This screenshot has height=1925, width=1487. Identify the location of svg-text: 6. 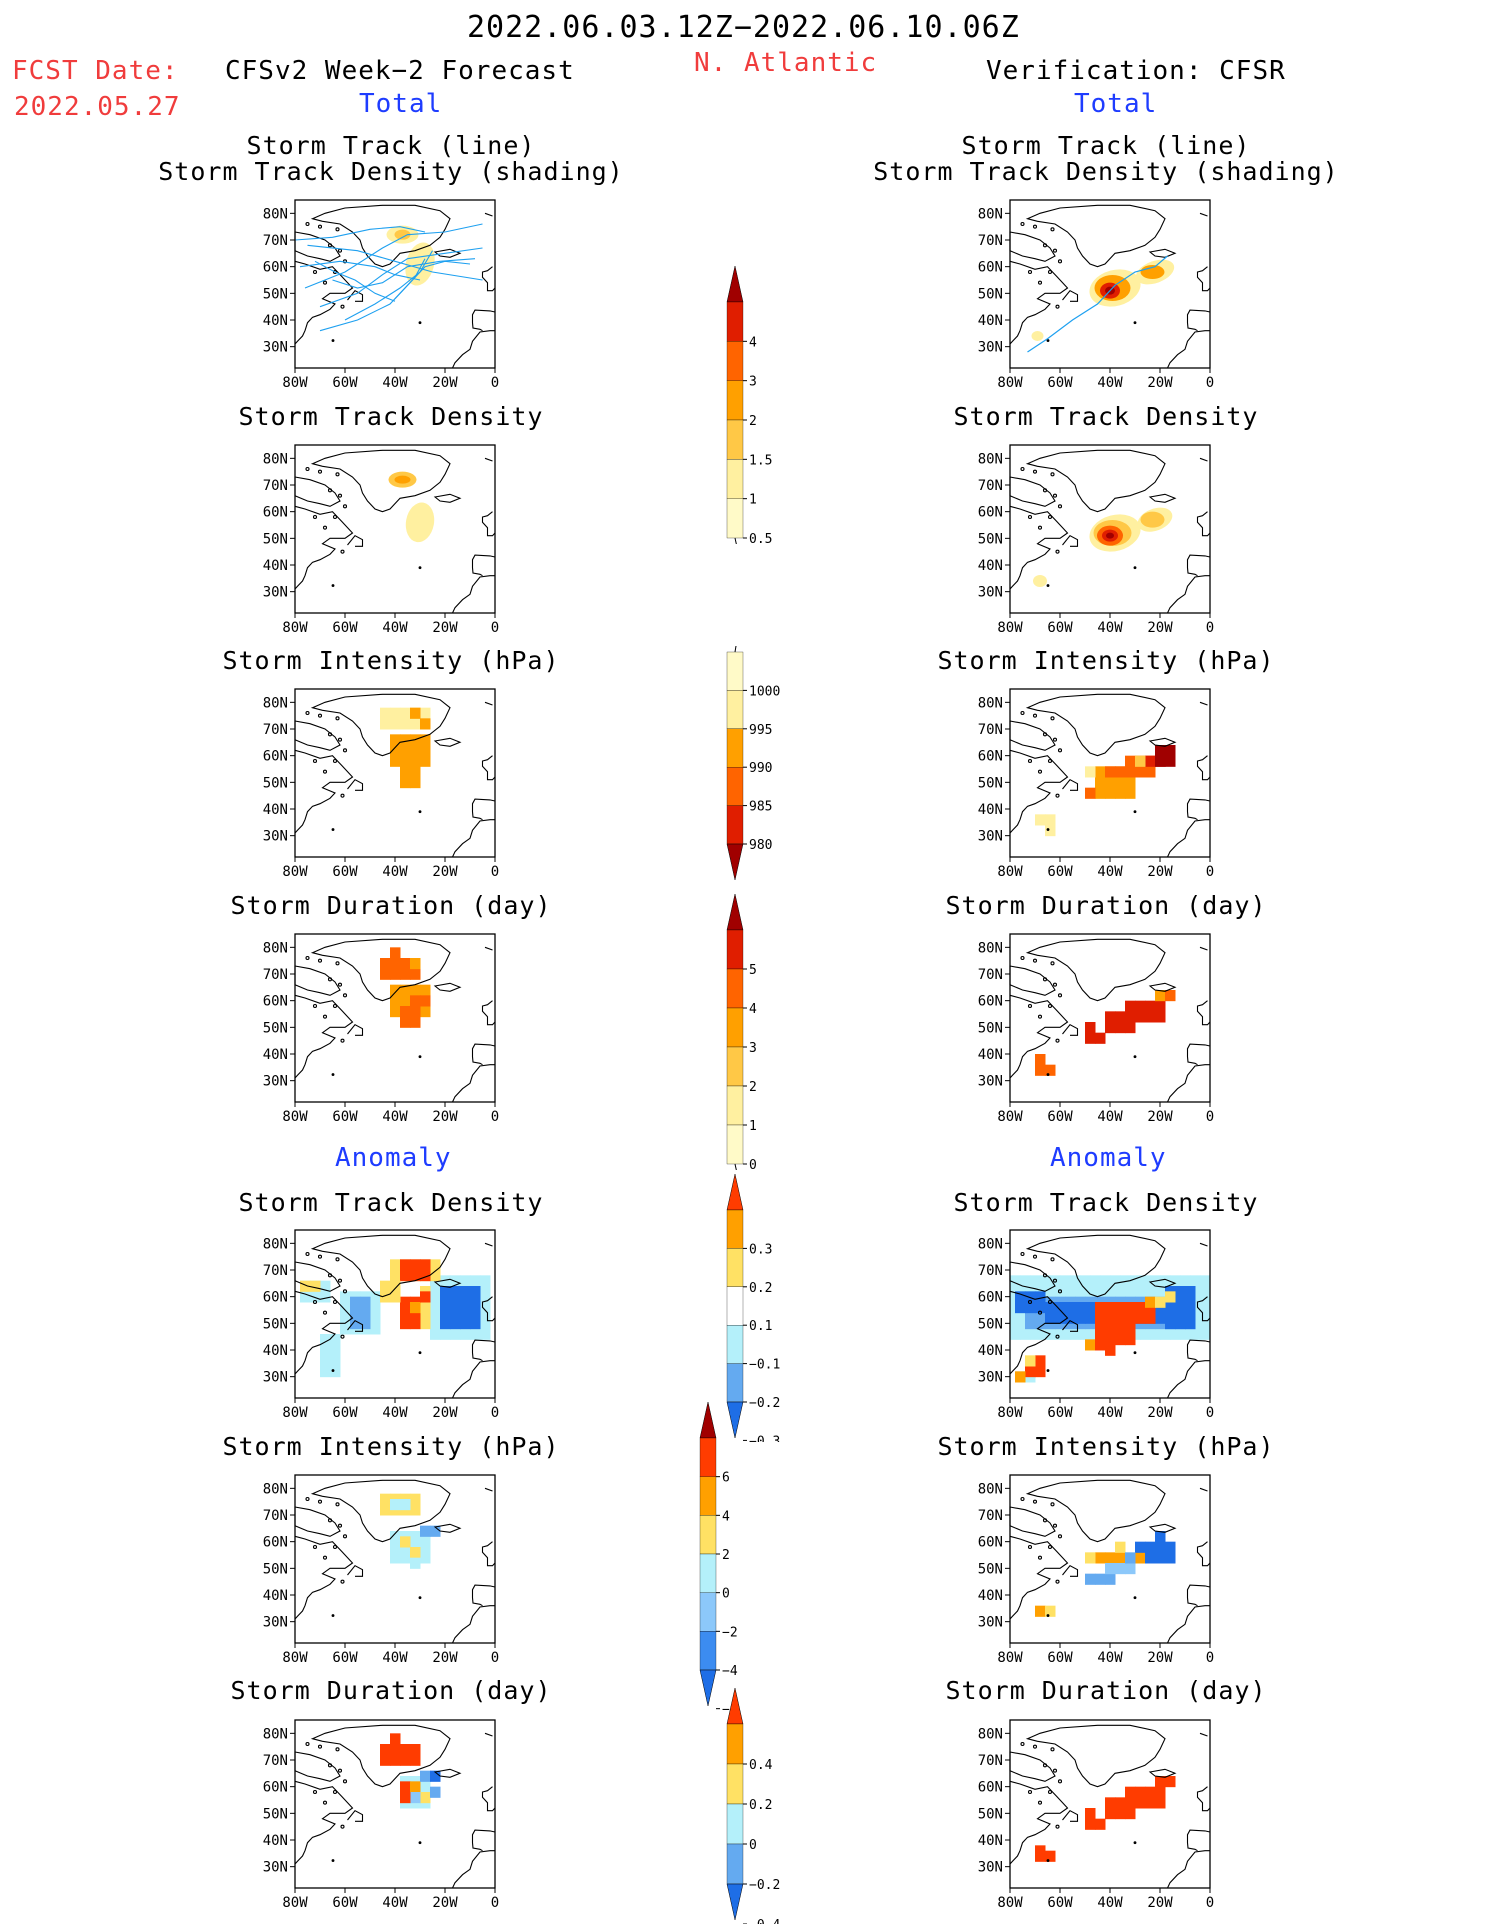
(726, 1478).